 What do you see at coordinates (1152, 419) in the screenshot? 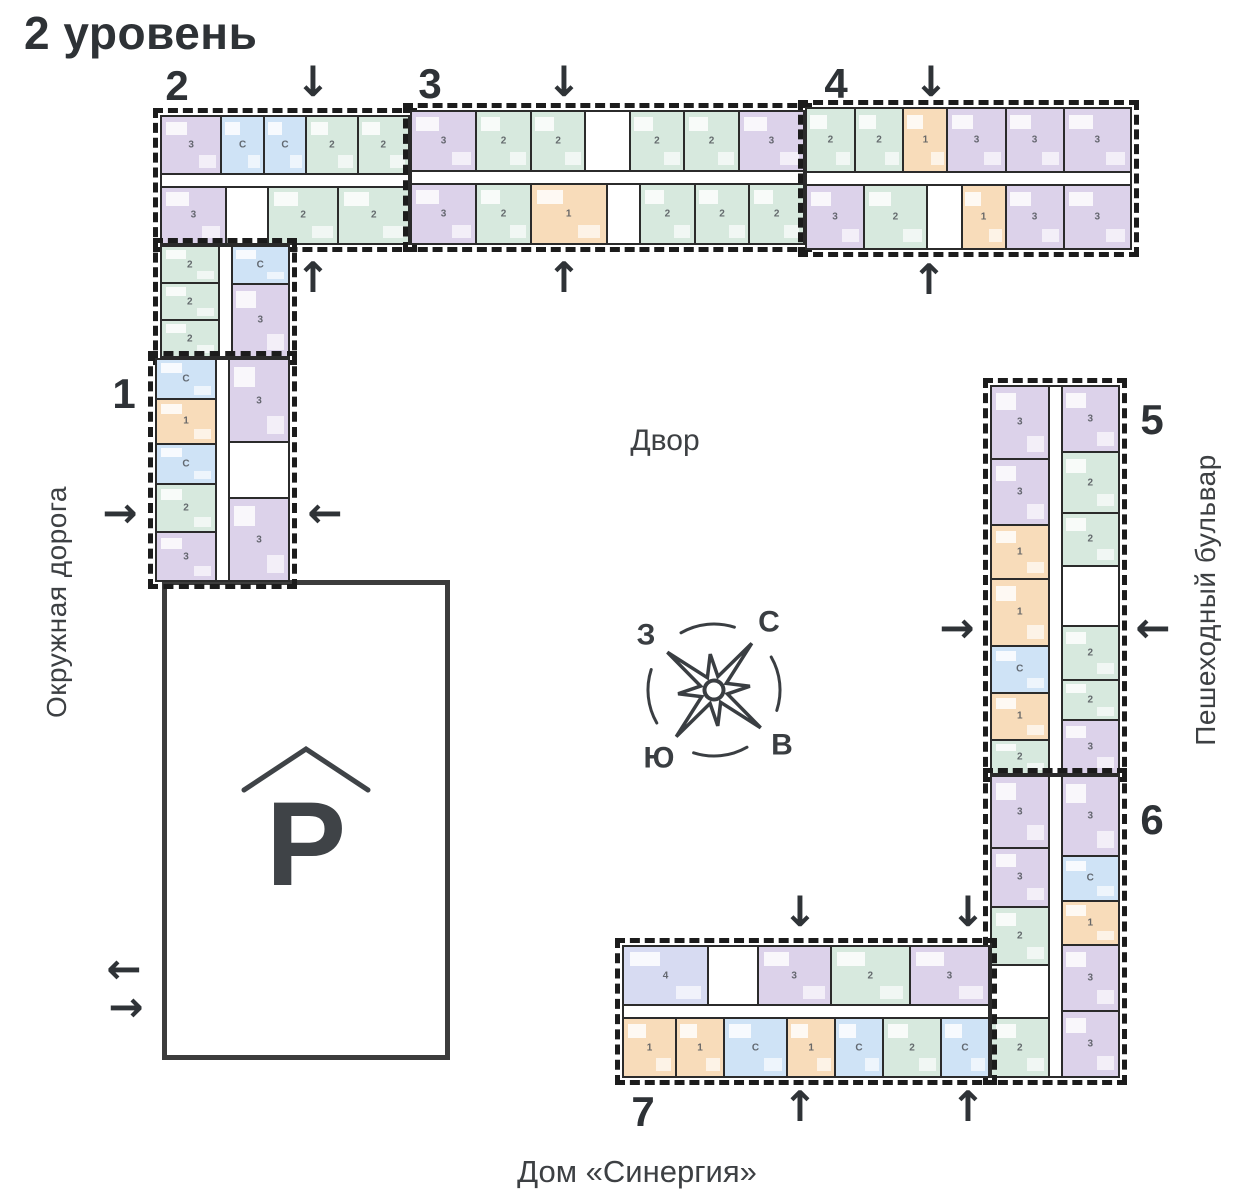
I see `section-number-5: 5` at bounding box center [1152, 419].